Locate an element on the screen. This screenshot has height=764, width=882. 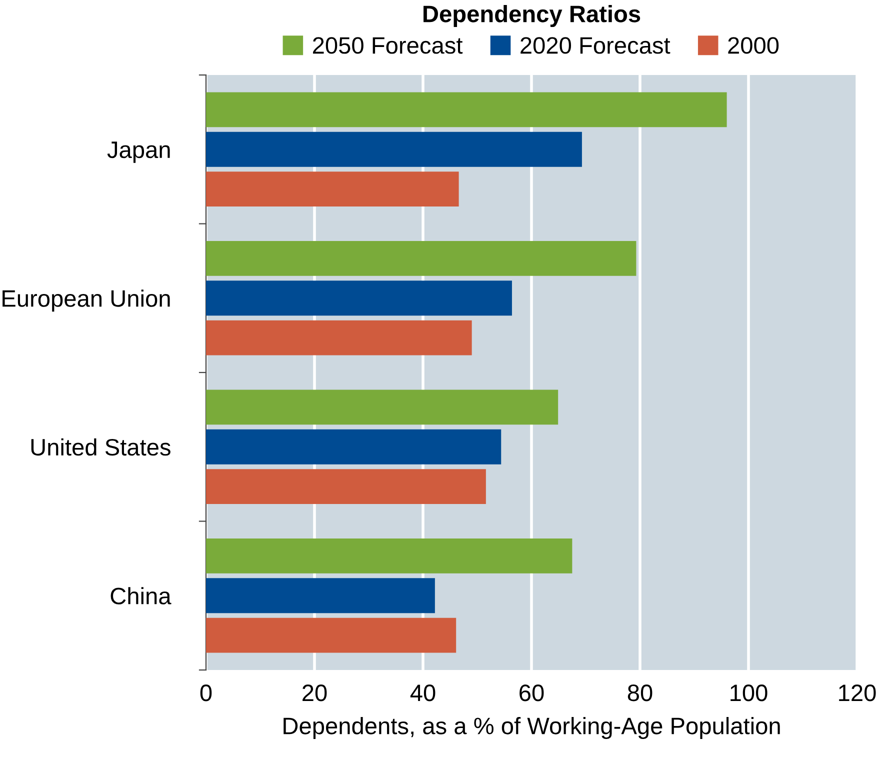
y-tick-label: European Union is located at coordinates (86, 301).